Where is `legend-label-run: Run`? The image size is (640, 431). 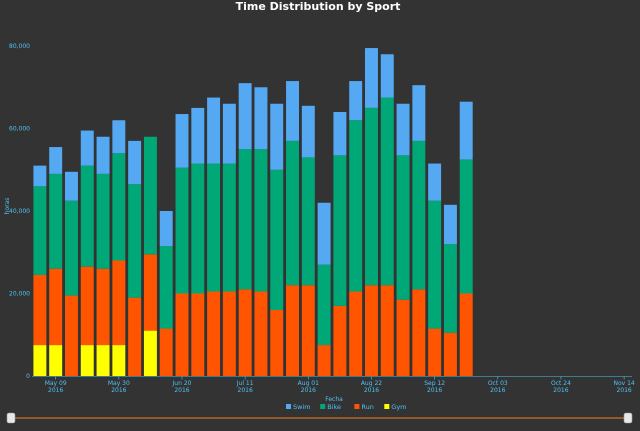
legend-label-run: Run is located at coordinates (367, 407).